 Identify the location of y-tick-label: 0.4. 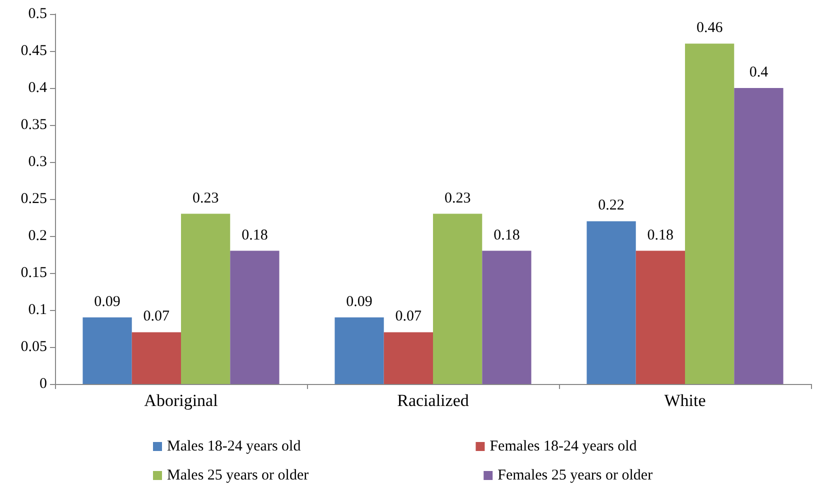
(38, 88).